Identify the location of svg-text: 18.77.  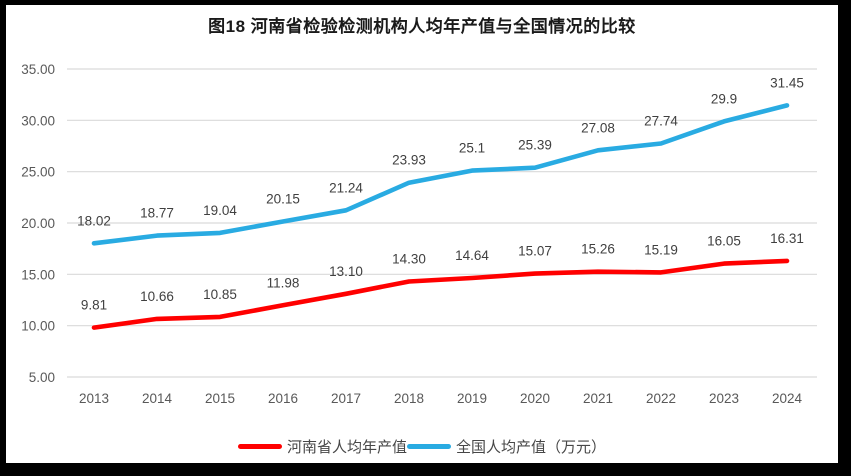
(157, 213).